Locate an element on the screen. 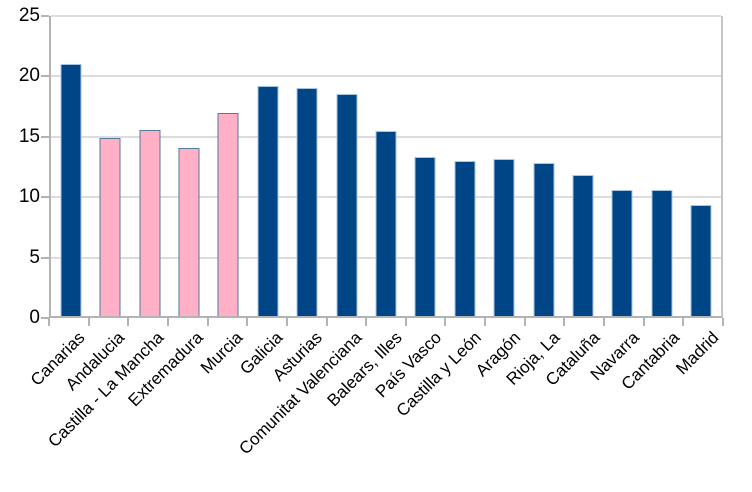 This screenshot has width=752, height=492. bar-comunitat-valenciana is located at coordinates (347, 204).